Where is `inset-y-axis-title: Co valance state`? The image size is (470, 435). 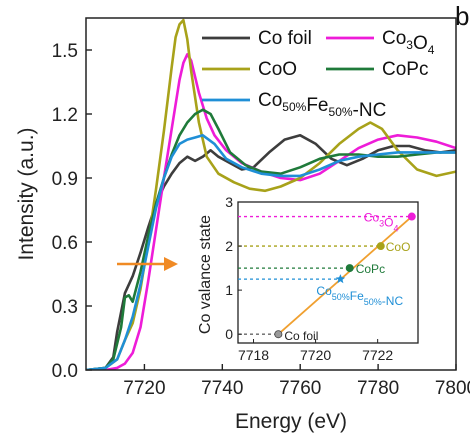
inset-y-axis-title: Co valance state is located at coordinates (205, 274).